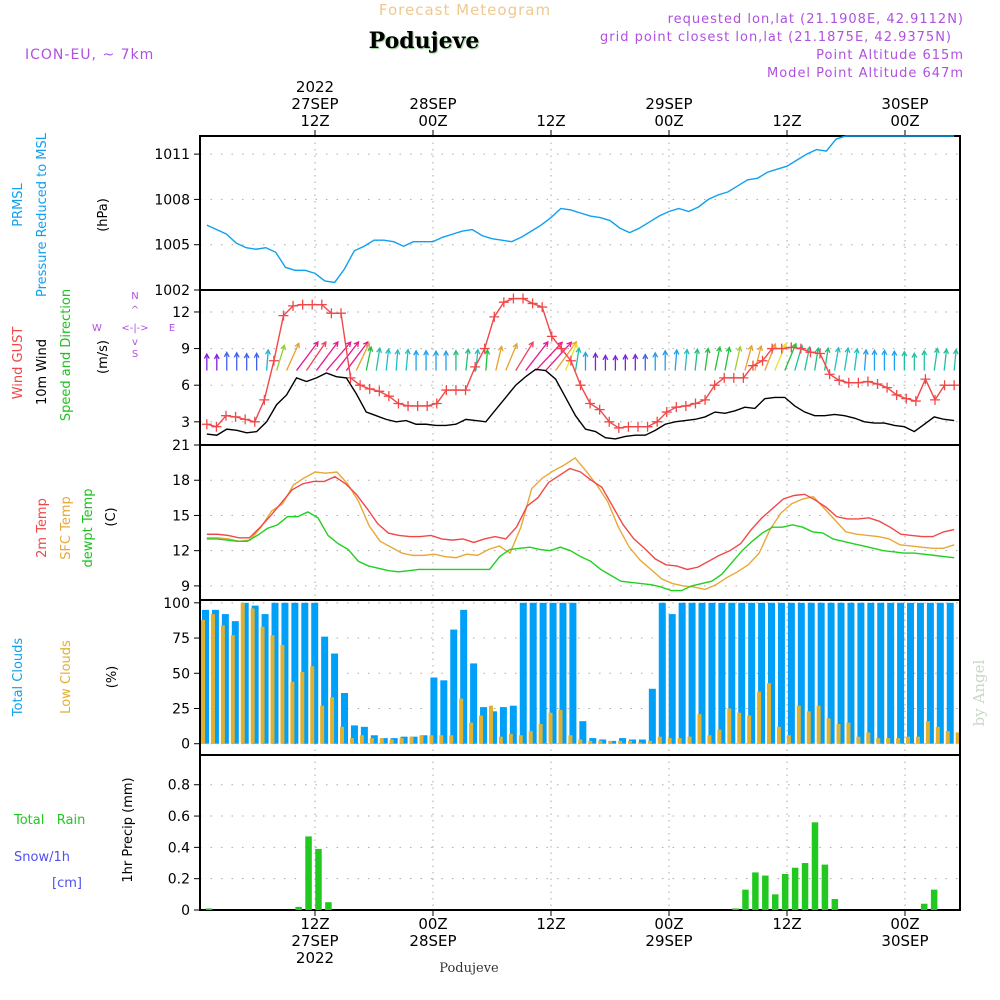  Describe the element at coordinates (172, 200) in the screenshot. I see `ytick-label: 1008` at that location.